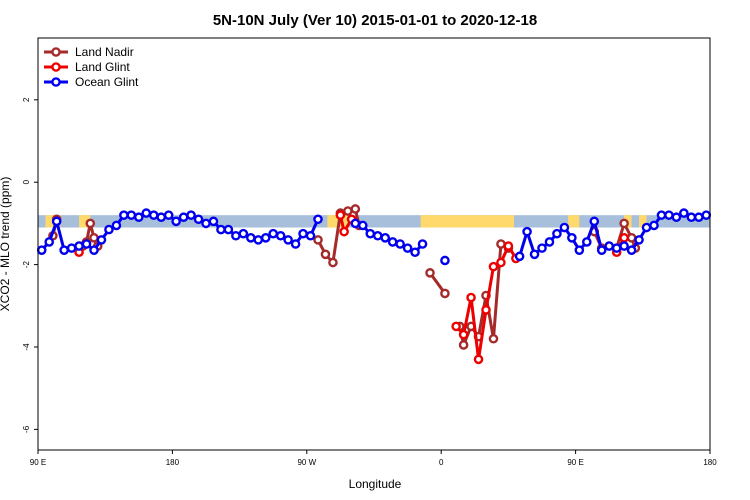  I want to click on legend-label: Ocean Glint, so click(107, 82).